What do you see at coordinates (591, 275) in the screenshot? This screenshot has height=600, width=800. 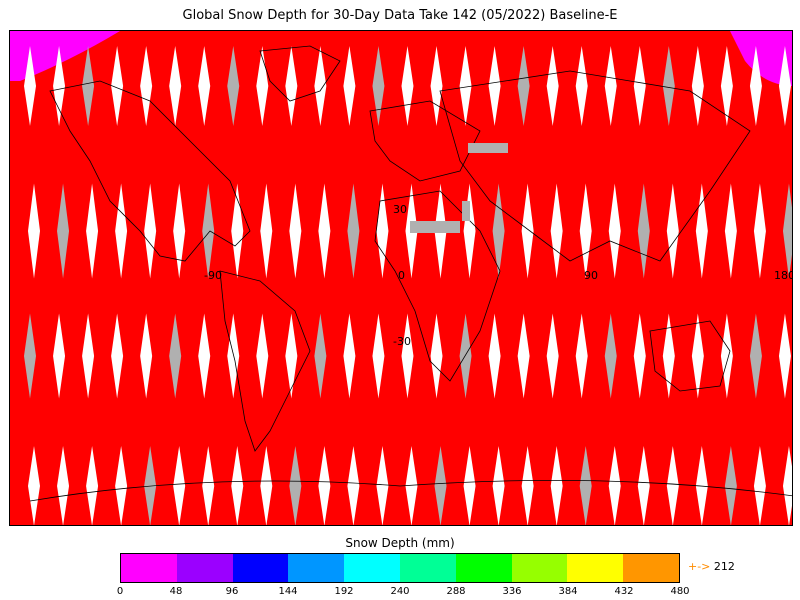 I see `lon-label-east: 90` at bounding box center [591, 275].